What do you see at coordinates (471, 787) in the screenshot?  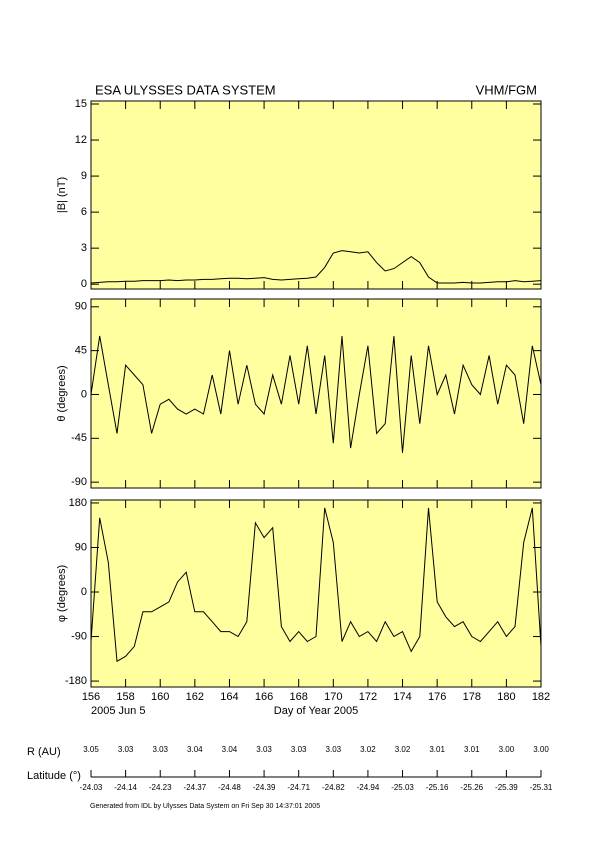 I see `lat-value: -25.26` at bounding box center [471, 787].